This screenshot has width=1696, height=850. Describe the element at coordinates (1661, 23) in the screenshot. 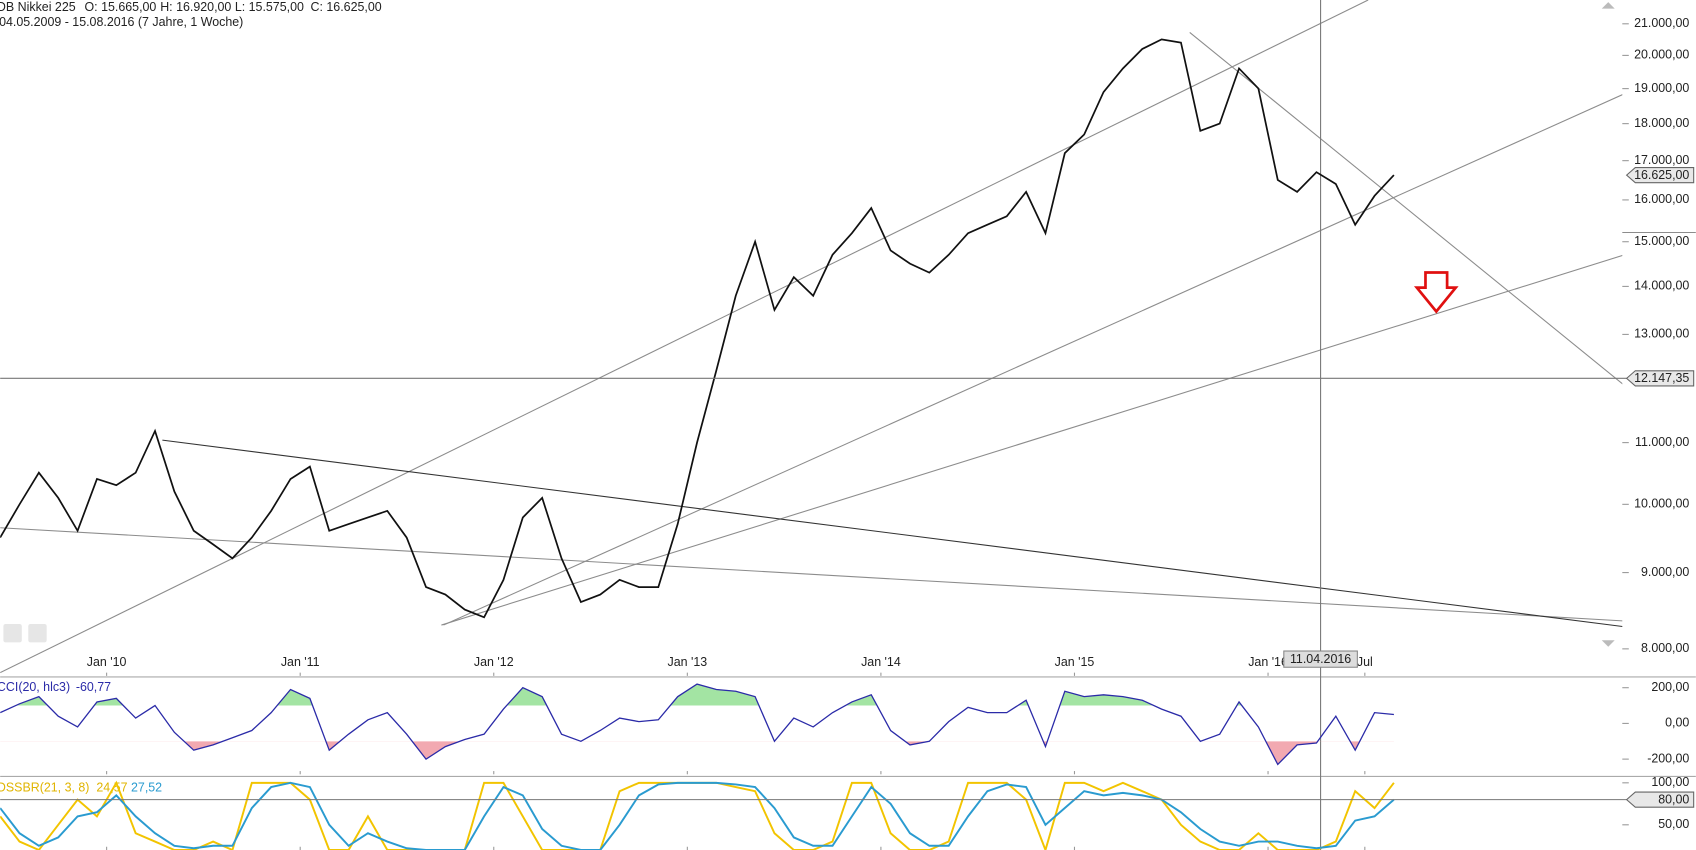

I see `y-tick-label: 21.000,00` at that location.